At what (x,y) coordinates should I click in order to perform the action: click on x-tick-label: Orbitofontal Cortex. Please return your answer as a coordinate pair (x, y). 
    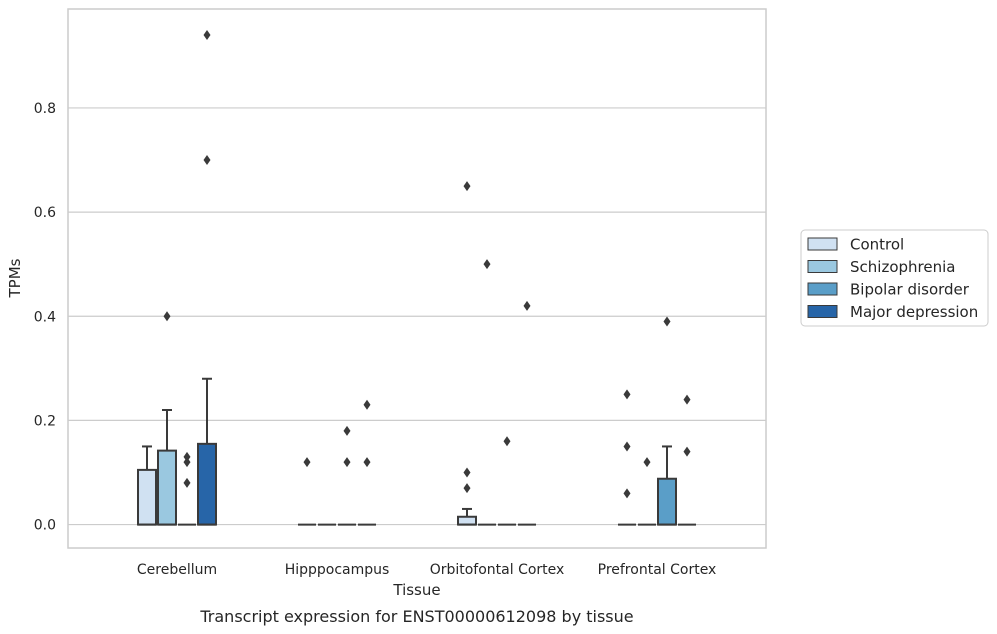
    Looking at the image, I should click on (497, 570).